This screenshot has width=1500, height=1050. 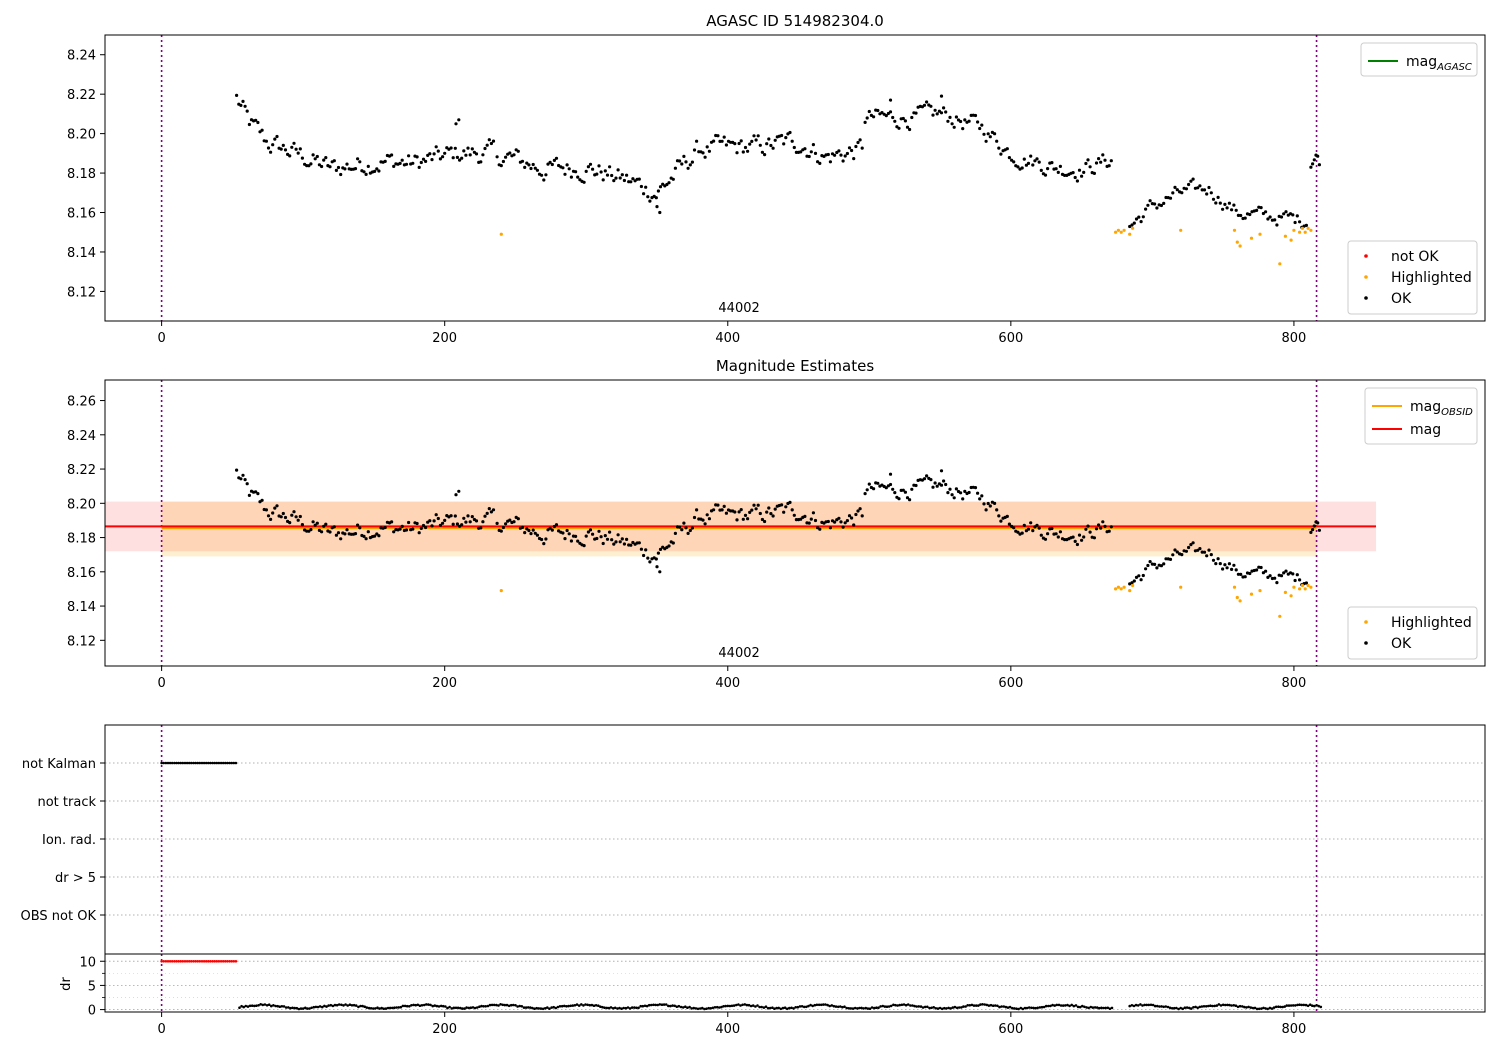 I want to click on flag-category-label: OBS not OK, so click(x=59, y=916).